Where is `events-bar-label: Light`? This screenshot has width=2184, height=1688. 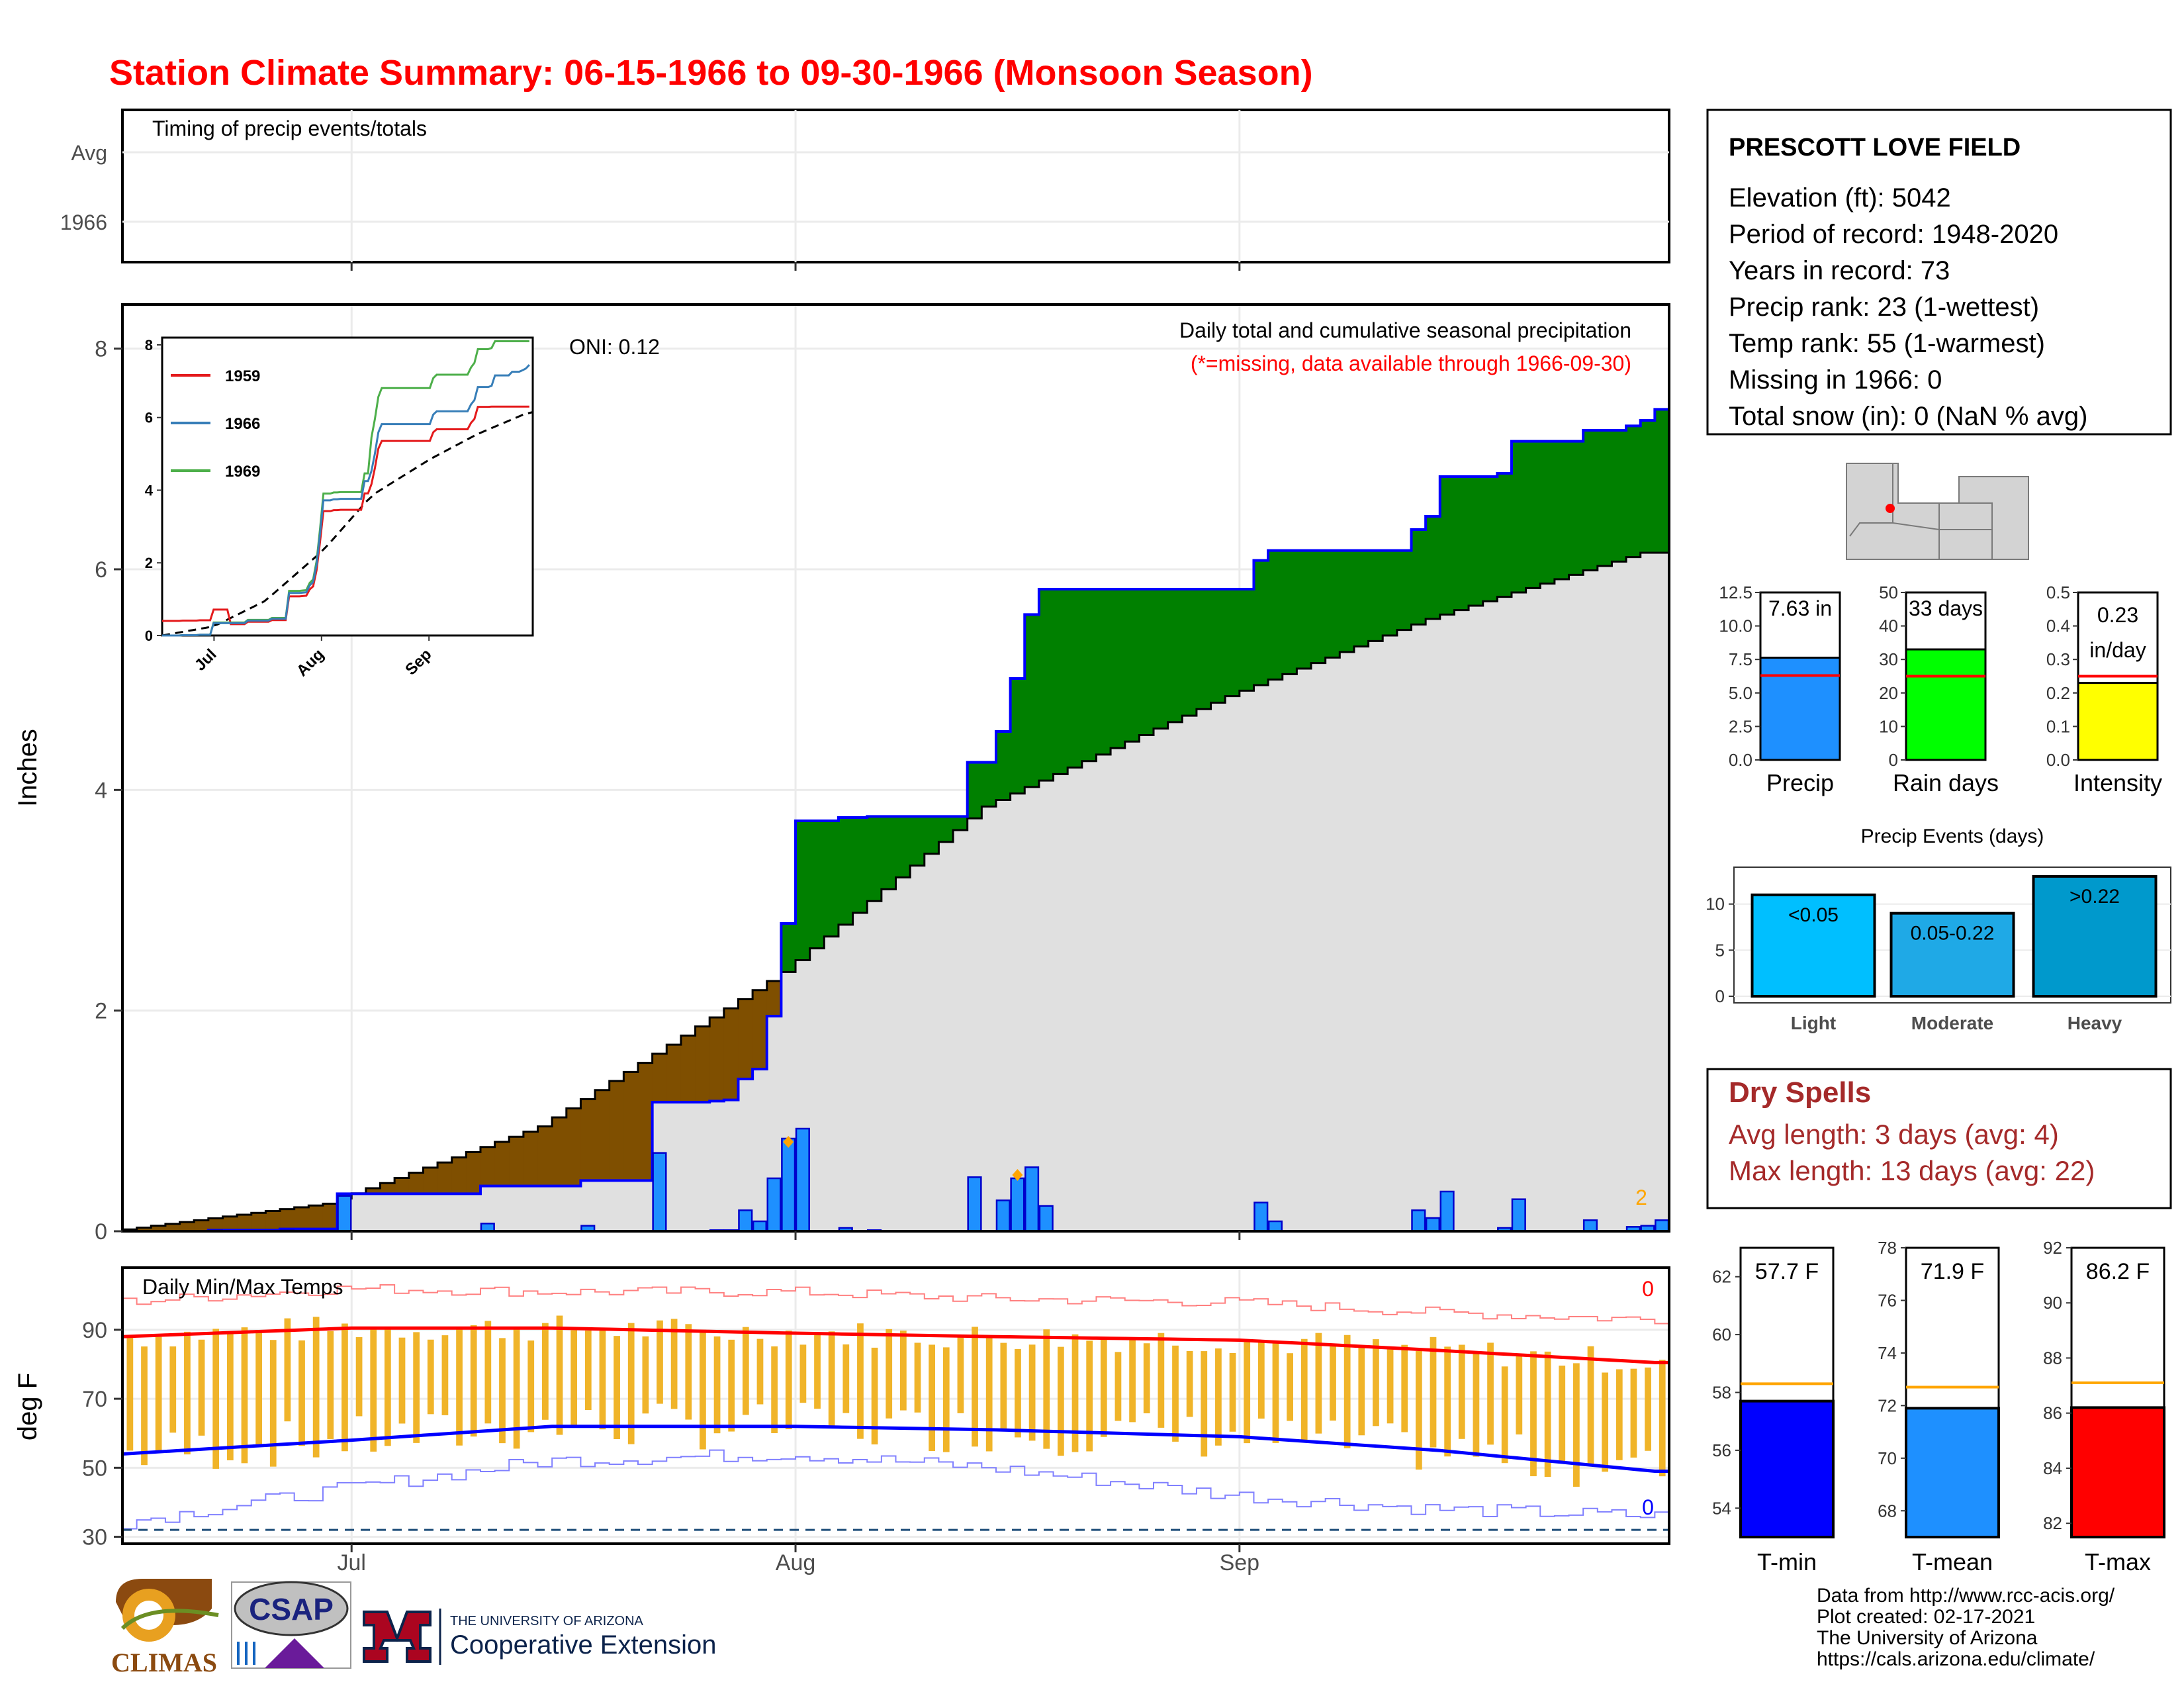
events-bar-label: Light is located at coordinates (1814, 1023).